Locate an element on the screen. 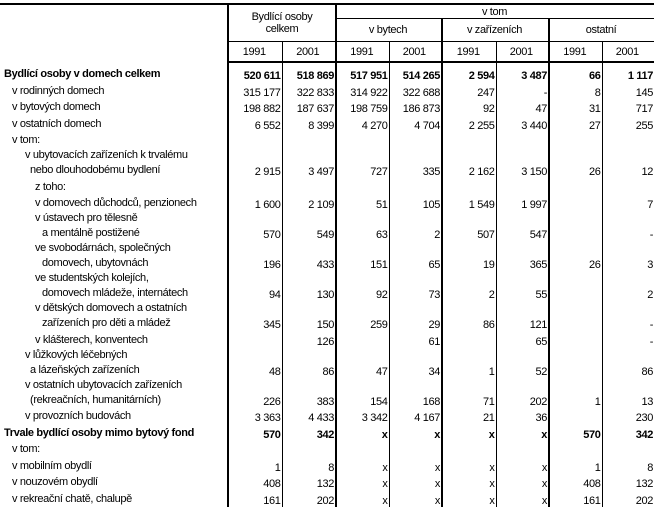 The image size is (654, 511). value-cell: 52 is located at coordinates (522, 362).